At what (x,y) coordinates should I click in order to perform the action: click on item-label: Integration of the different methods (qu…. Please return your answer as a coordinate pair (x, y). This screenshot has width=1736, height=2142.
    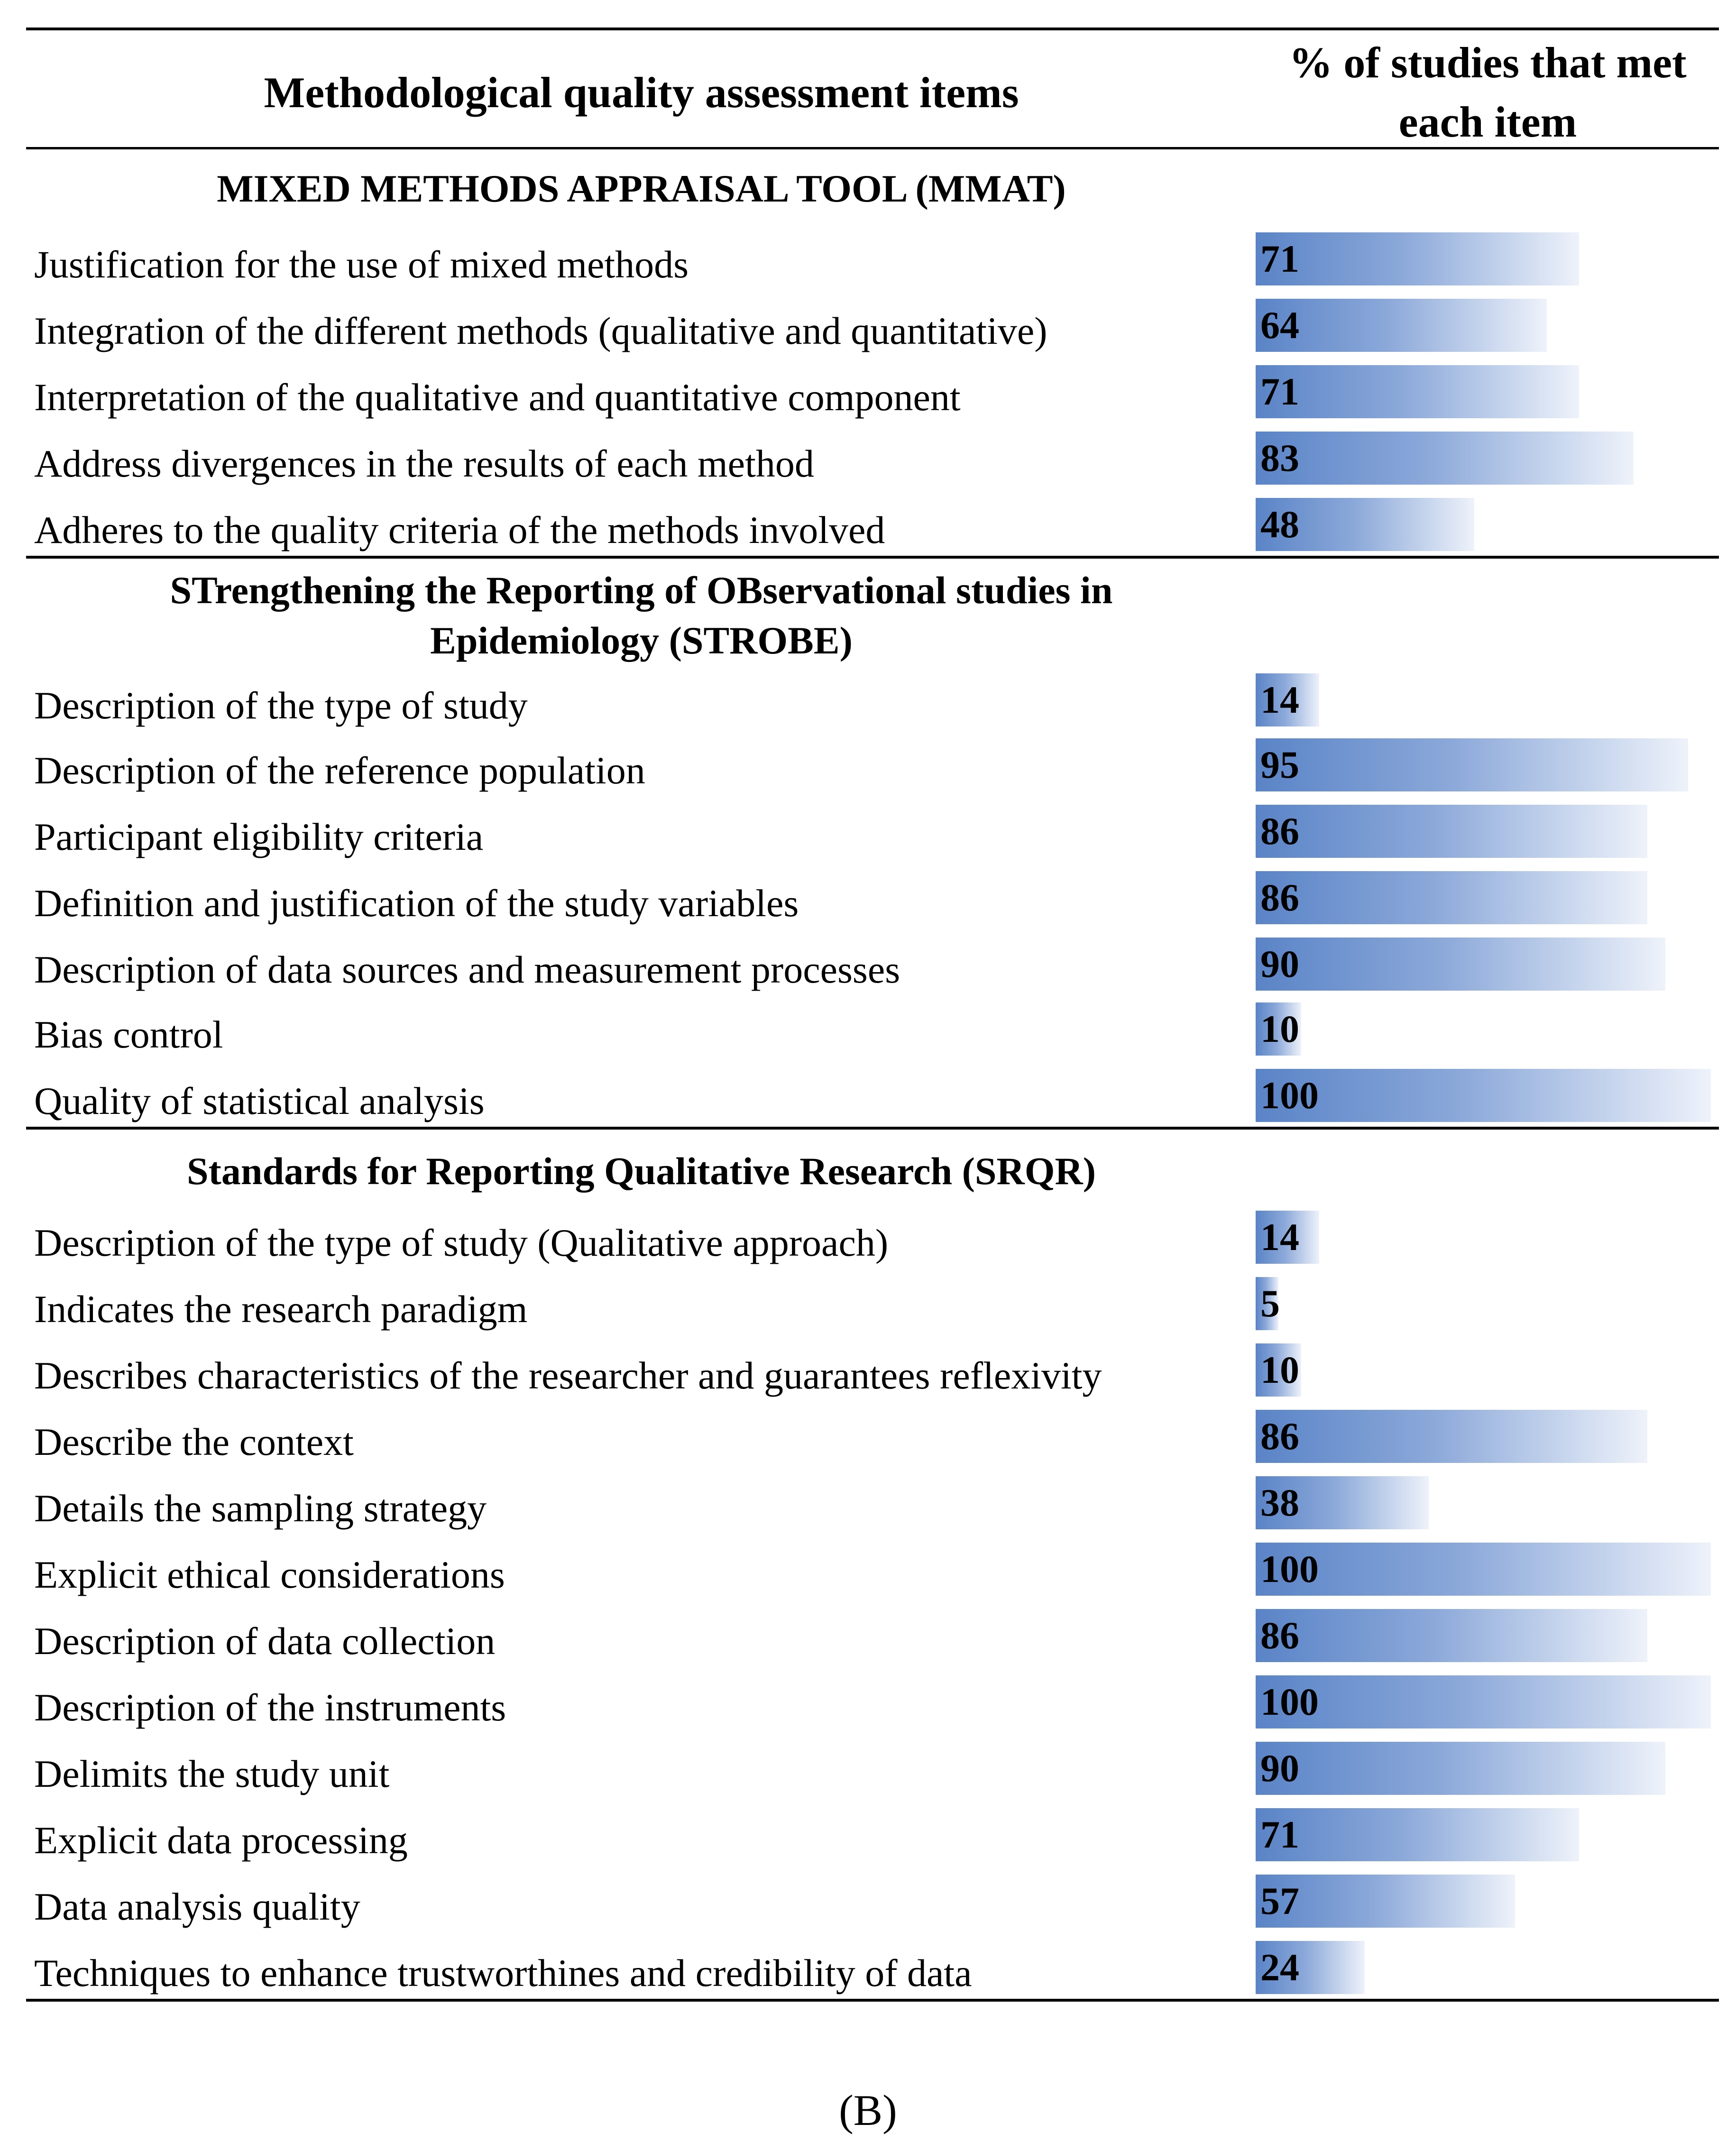
    Looking at the image, I should click on (540, 330).